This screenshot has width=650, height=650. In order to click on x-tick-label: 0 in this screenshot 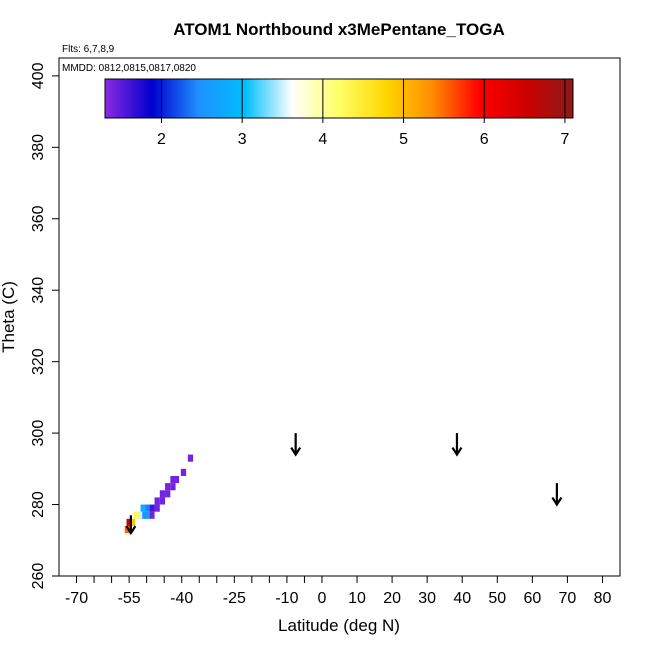, I will do `click(322, 598)`.